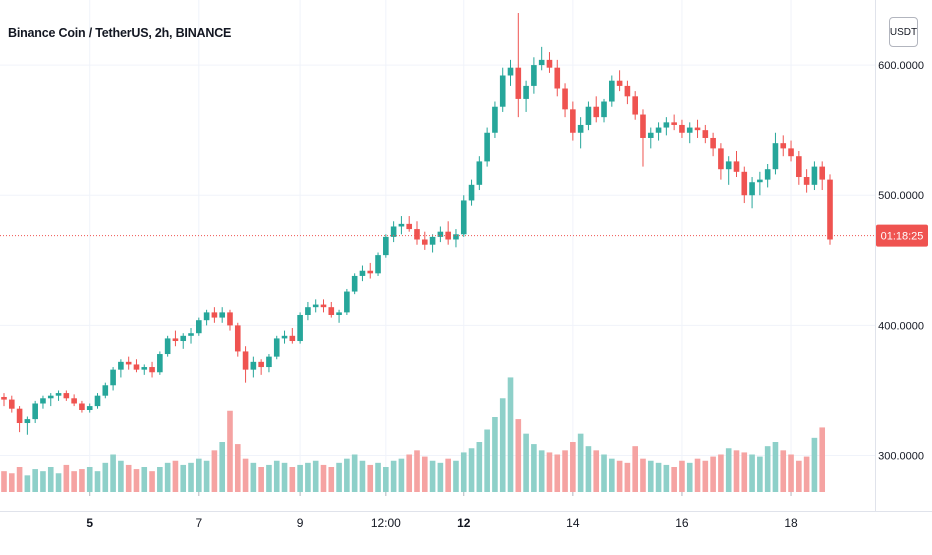 The width and height of the screenshot is (932, 555). Describe the element at coordinates (120, 33) in the screenshot. I see `chart-title: Binance Coin / TetherUS, 2h, BINANCE` at that location.